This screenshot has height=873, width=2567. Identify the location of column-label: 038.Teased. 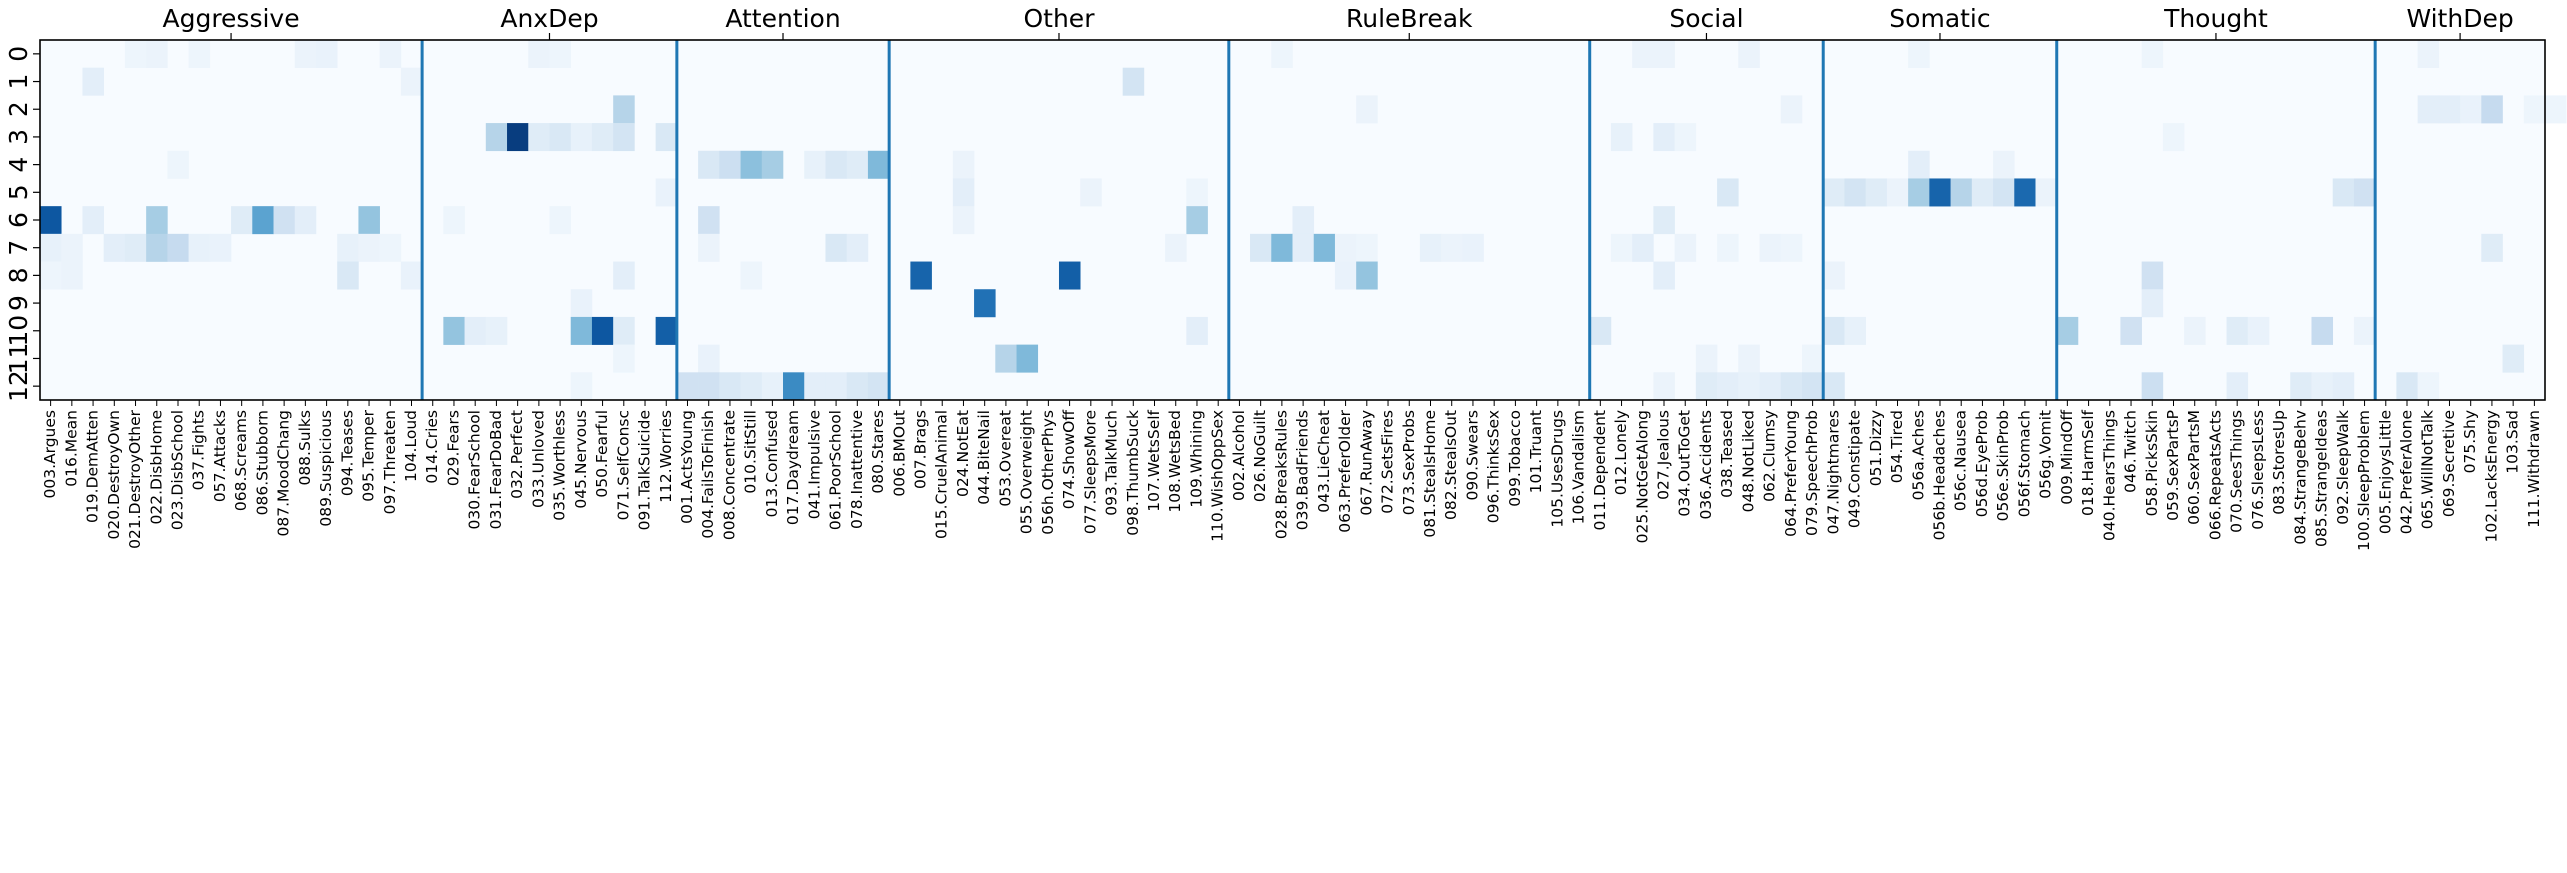
(1727, 454).